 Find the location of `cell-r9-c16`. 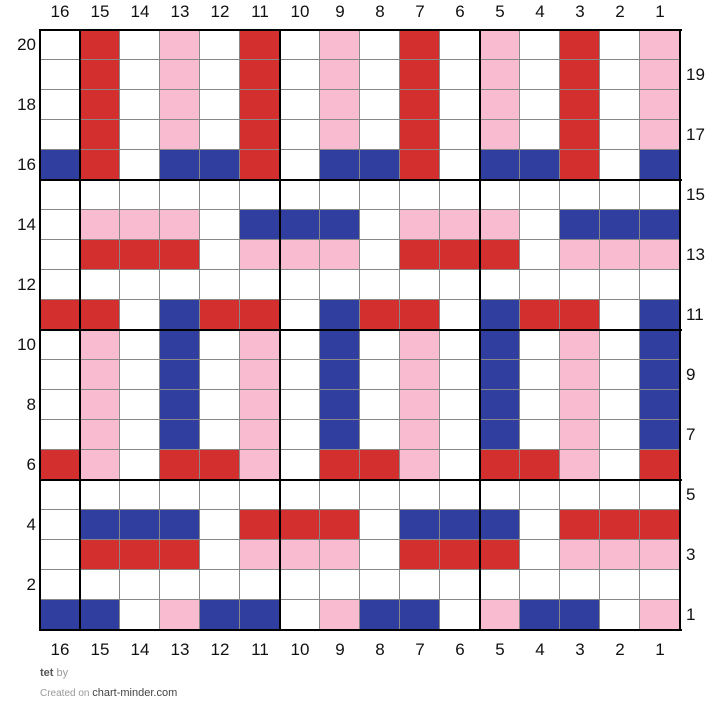

cell-r9-c16 is located at coordinates (60, 375).